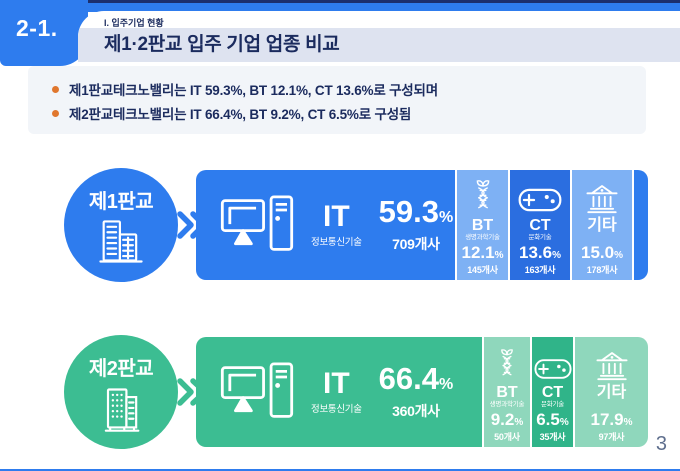  I want to click on it-value-block: 66.4% 360개사, so click(416, 390).